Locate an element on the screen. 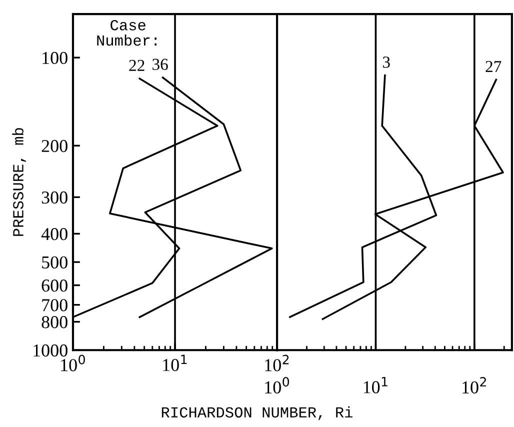 This screenshot has width=514, height=427. series-label: 22 is located at coordinates (136, 65).